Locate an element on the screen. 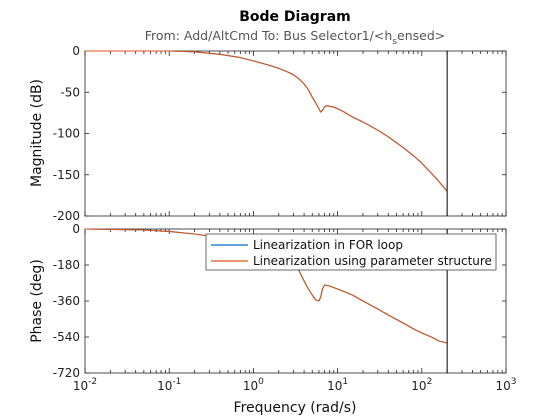 The height and width of the screenshot is (420, 560). magnitude-ytick-label: -200 is located at coordinates (66, 216).